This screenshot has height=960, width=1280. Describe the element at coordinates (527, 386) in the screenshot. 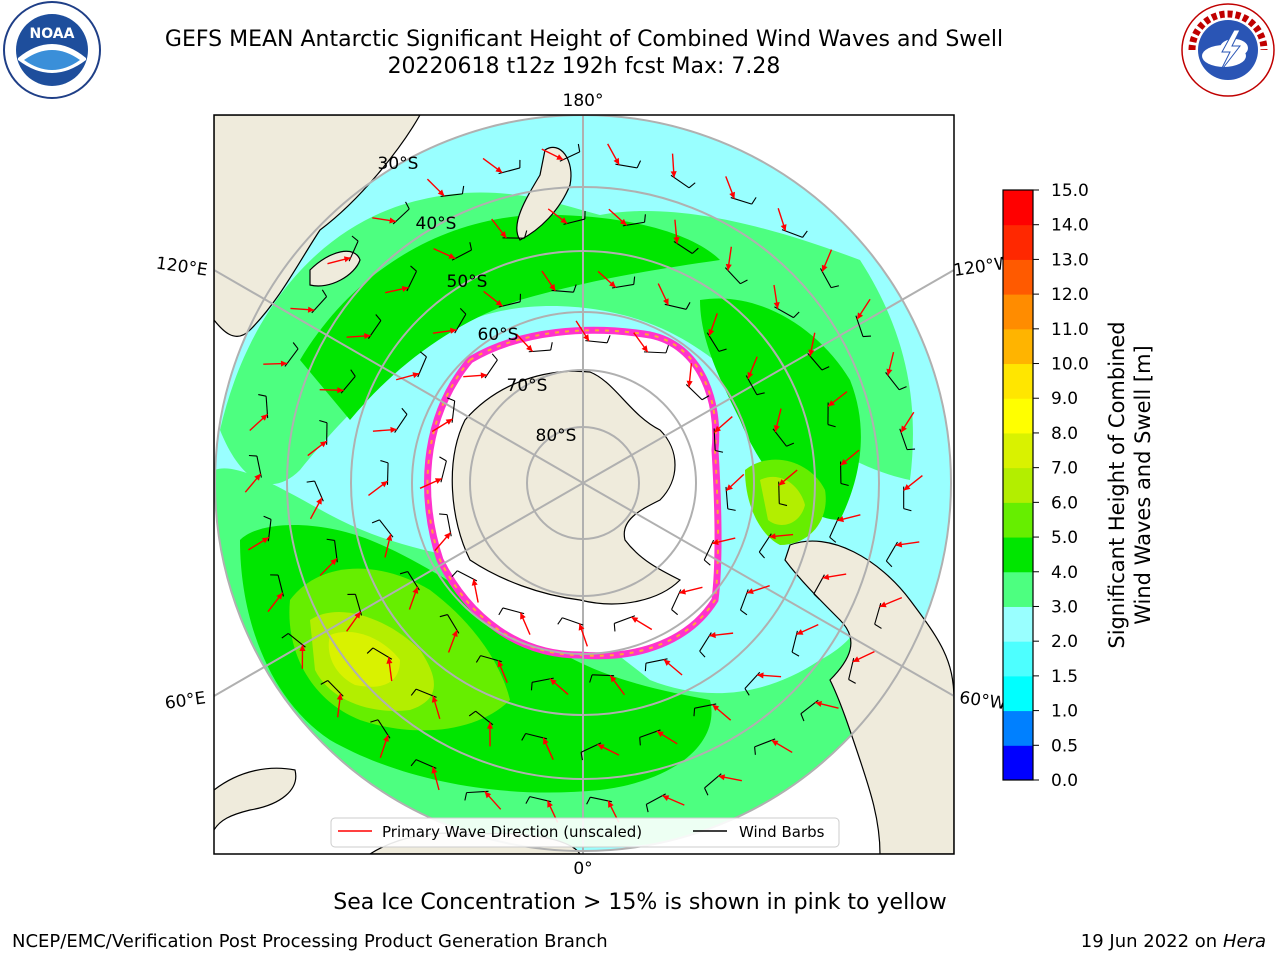

I see `latitude-label-70s: 70°S` at that location.